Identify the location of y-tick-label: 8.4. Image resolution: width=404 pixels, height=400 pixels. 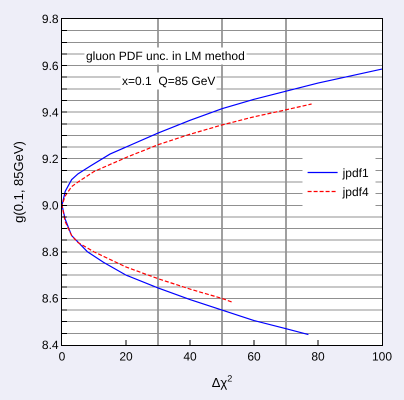
(50, 345).